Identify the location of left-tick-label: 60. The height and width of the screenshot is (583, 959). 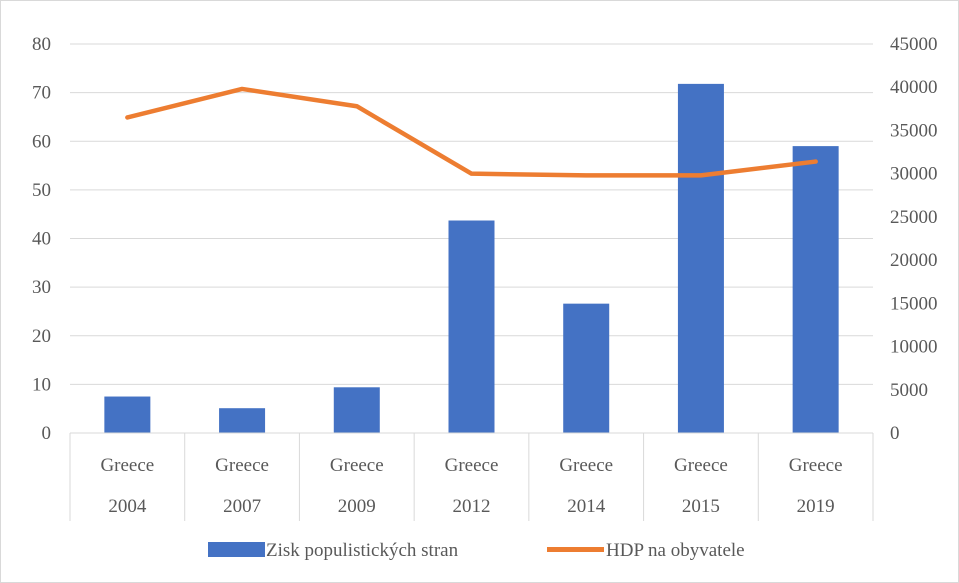
(41, 141).